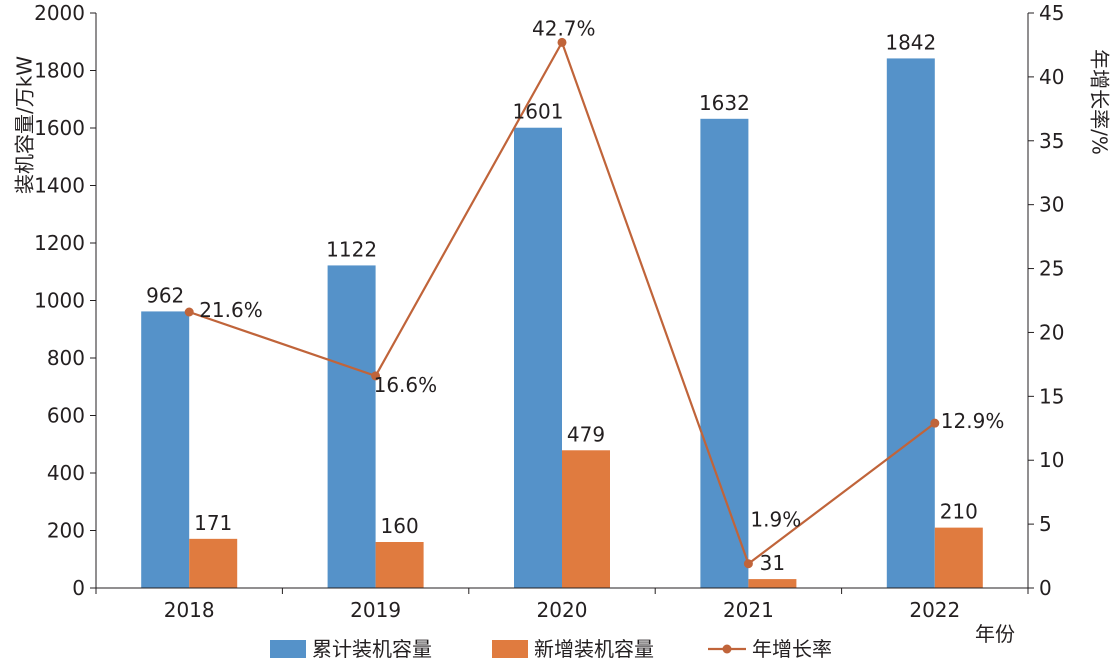  I want to click on x-tick-label-2021: 2021, so click(748, 610).